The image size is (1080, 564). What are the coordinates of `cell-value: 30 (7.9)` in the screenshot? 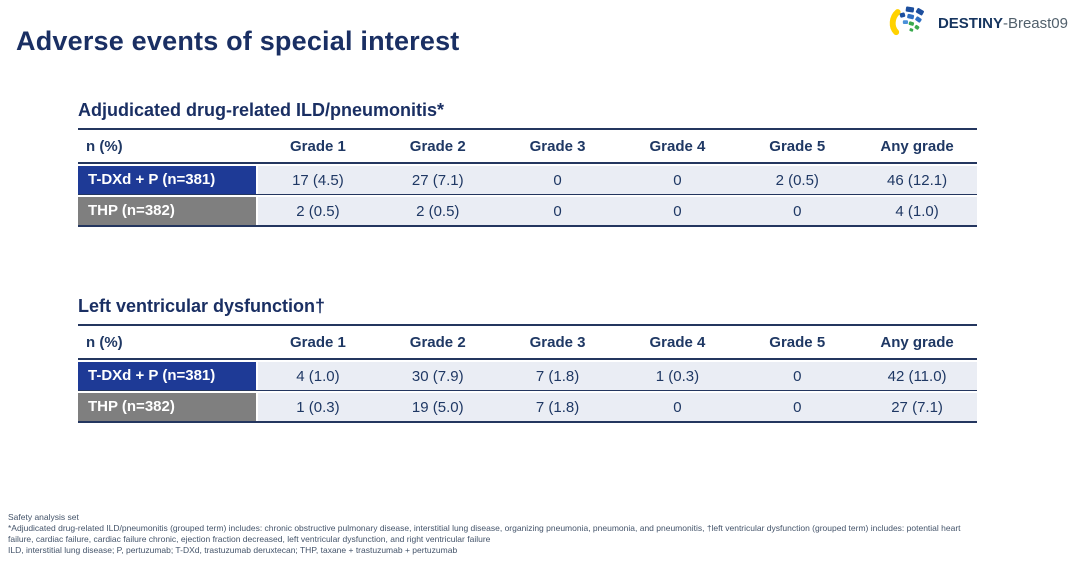 It's located at (437, 376).